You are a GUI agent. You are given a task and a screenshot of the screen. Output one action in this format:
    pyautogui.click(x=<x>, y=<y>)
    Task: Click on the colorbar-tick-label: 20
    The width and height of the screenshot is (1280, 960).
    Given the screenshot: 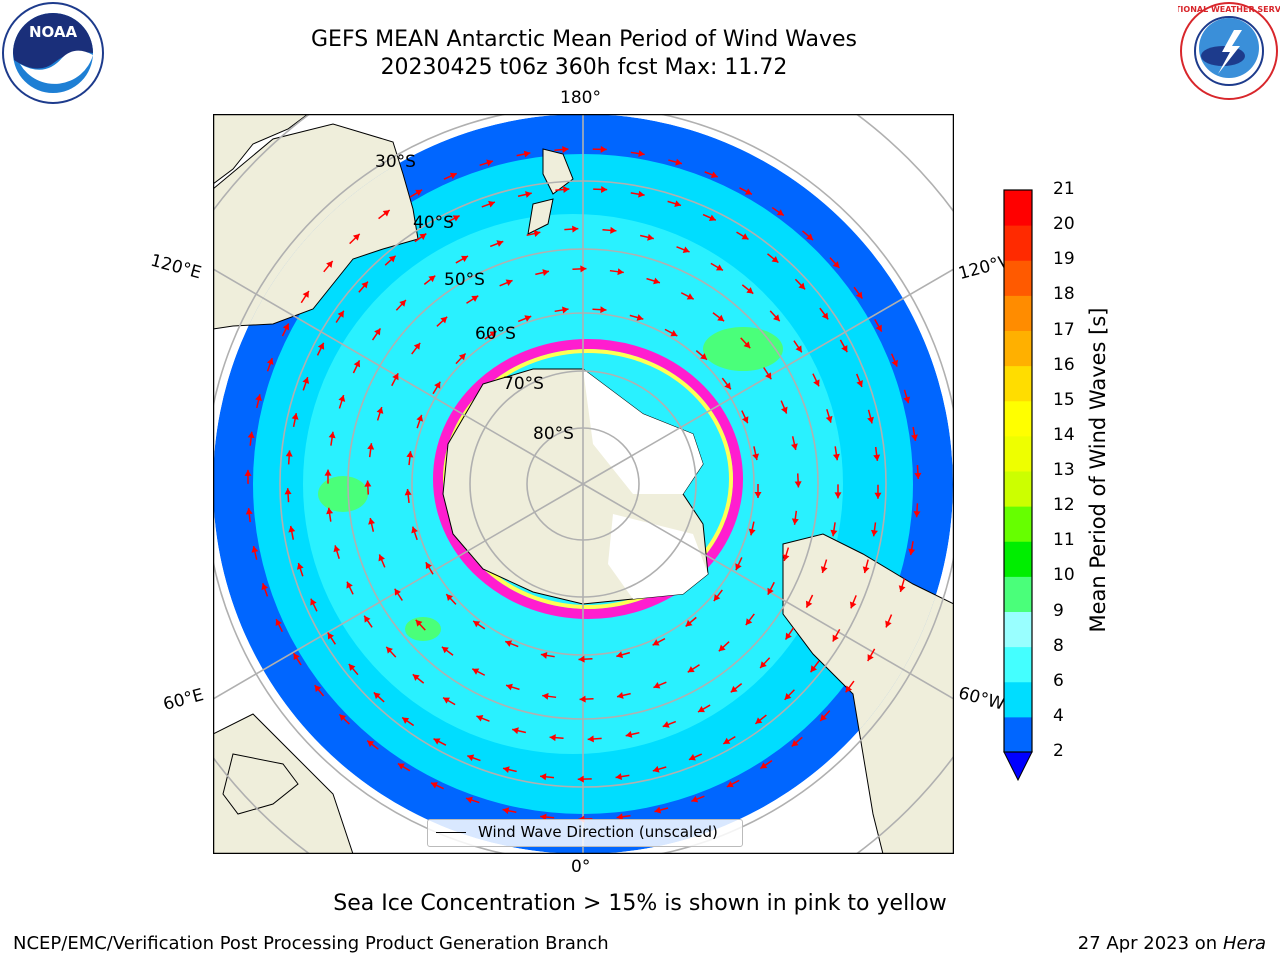 What is the action you would take?
    pyautogui.click(x=1064, y=224)
    